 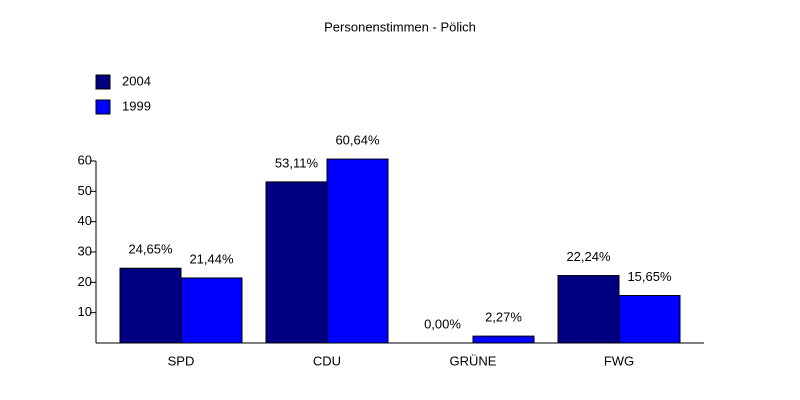 I want to click on value-label: 24,65%, so click(x=150, y=249).